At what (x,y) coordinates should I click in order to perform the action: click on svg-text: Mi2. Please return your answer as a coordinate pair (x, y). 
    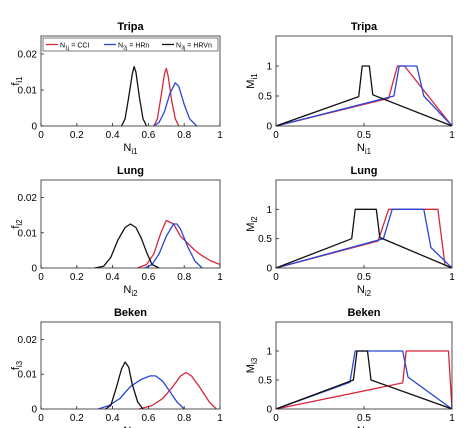
    Looking at the image, I should click on (252, 224).